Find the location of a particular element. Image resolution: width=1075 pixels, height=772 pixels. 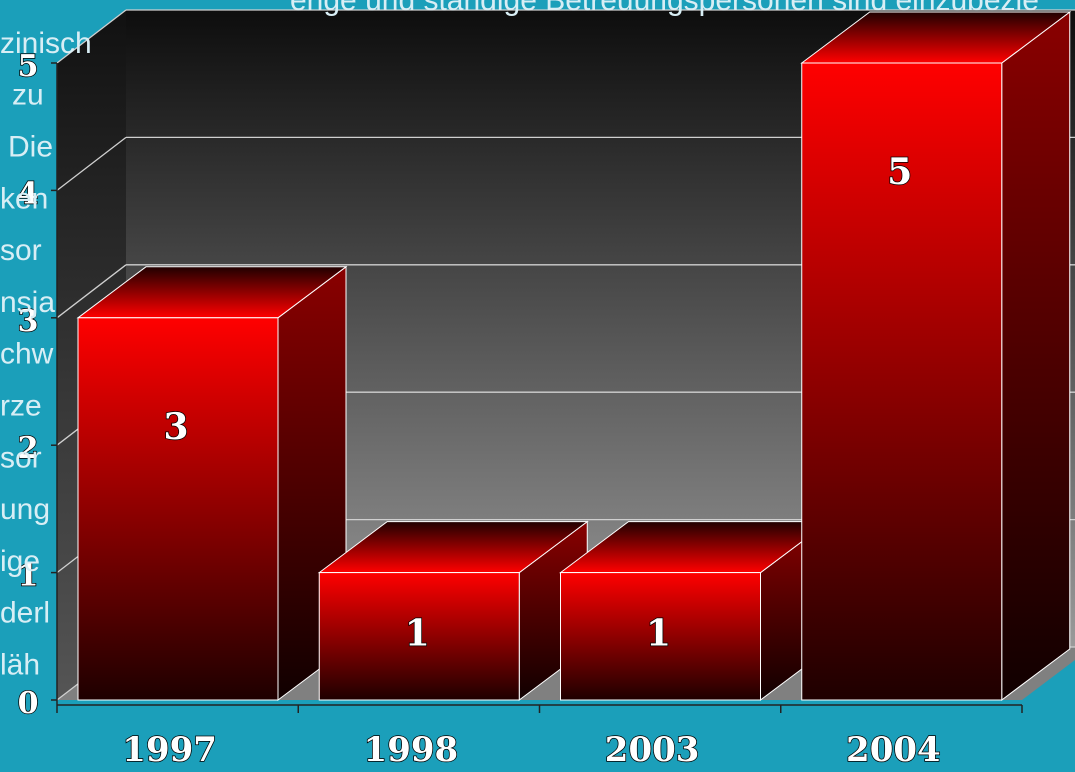

slide-text: zinisch is located at coordinates (46, 43).